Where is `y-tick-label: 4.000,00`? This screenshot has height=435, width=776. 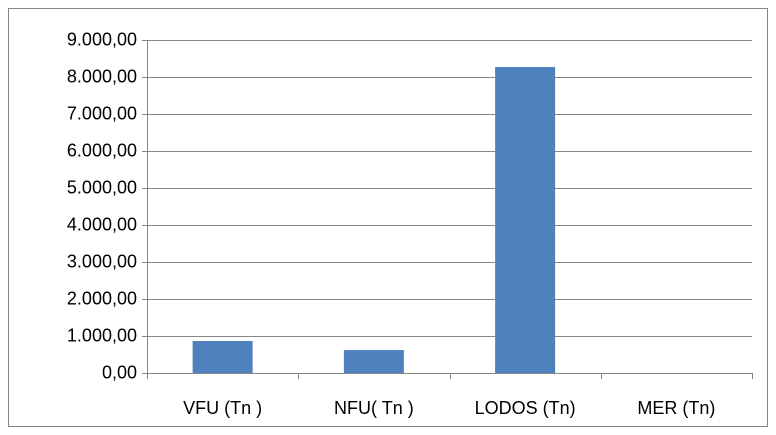
y-tick-label: 4.000,00 is located at coordinates (102, 224).